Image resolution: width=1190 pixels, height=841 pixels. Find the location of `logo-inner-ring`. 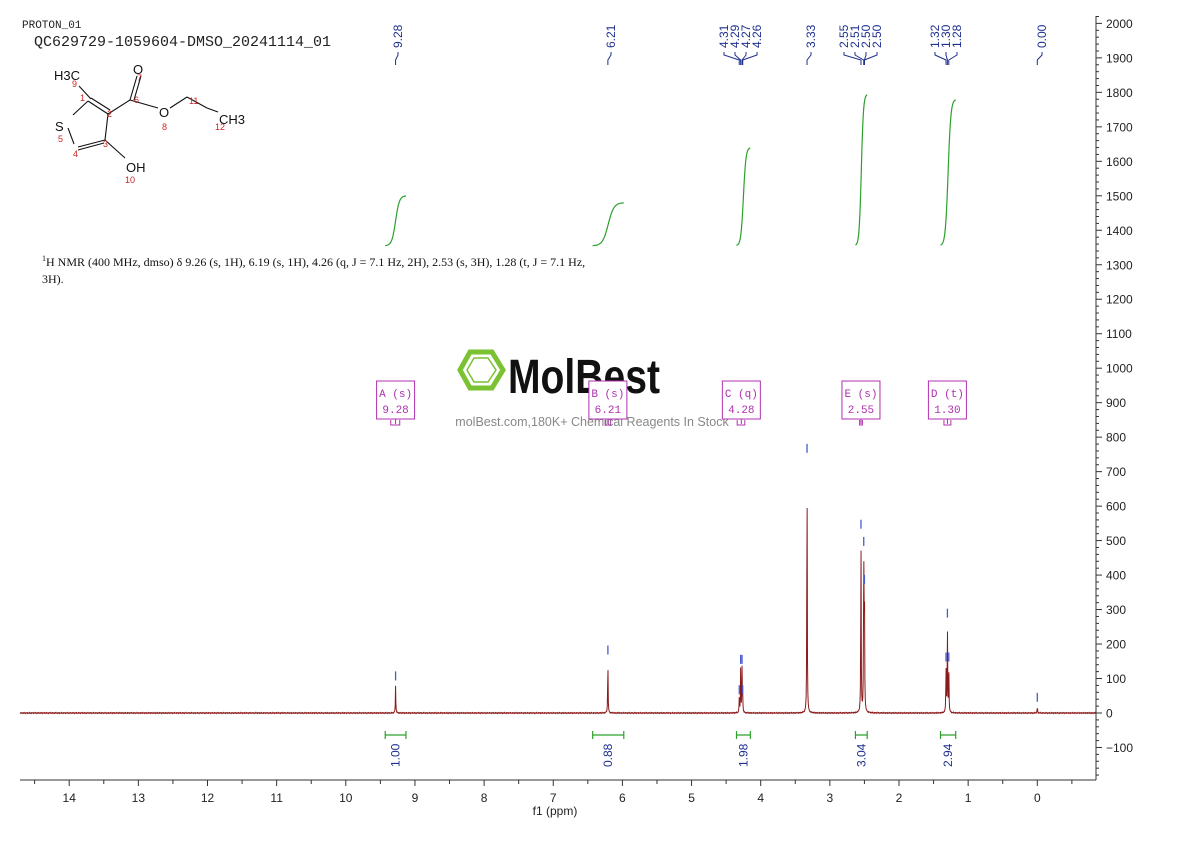

logo-inner-ring is located at coordinates (481, 370).